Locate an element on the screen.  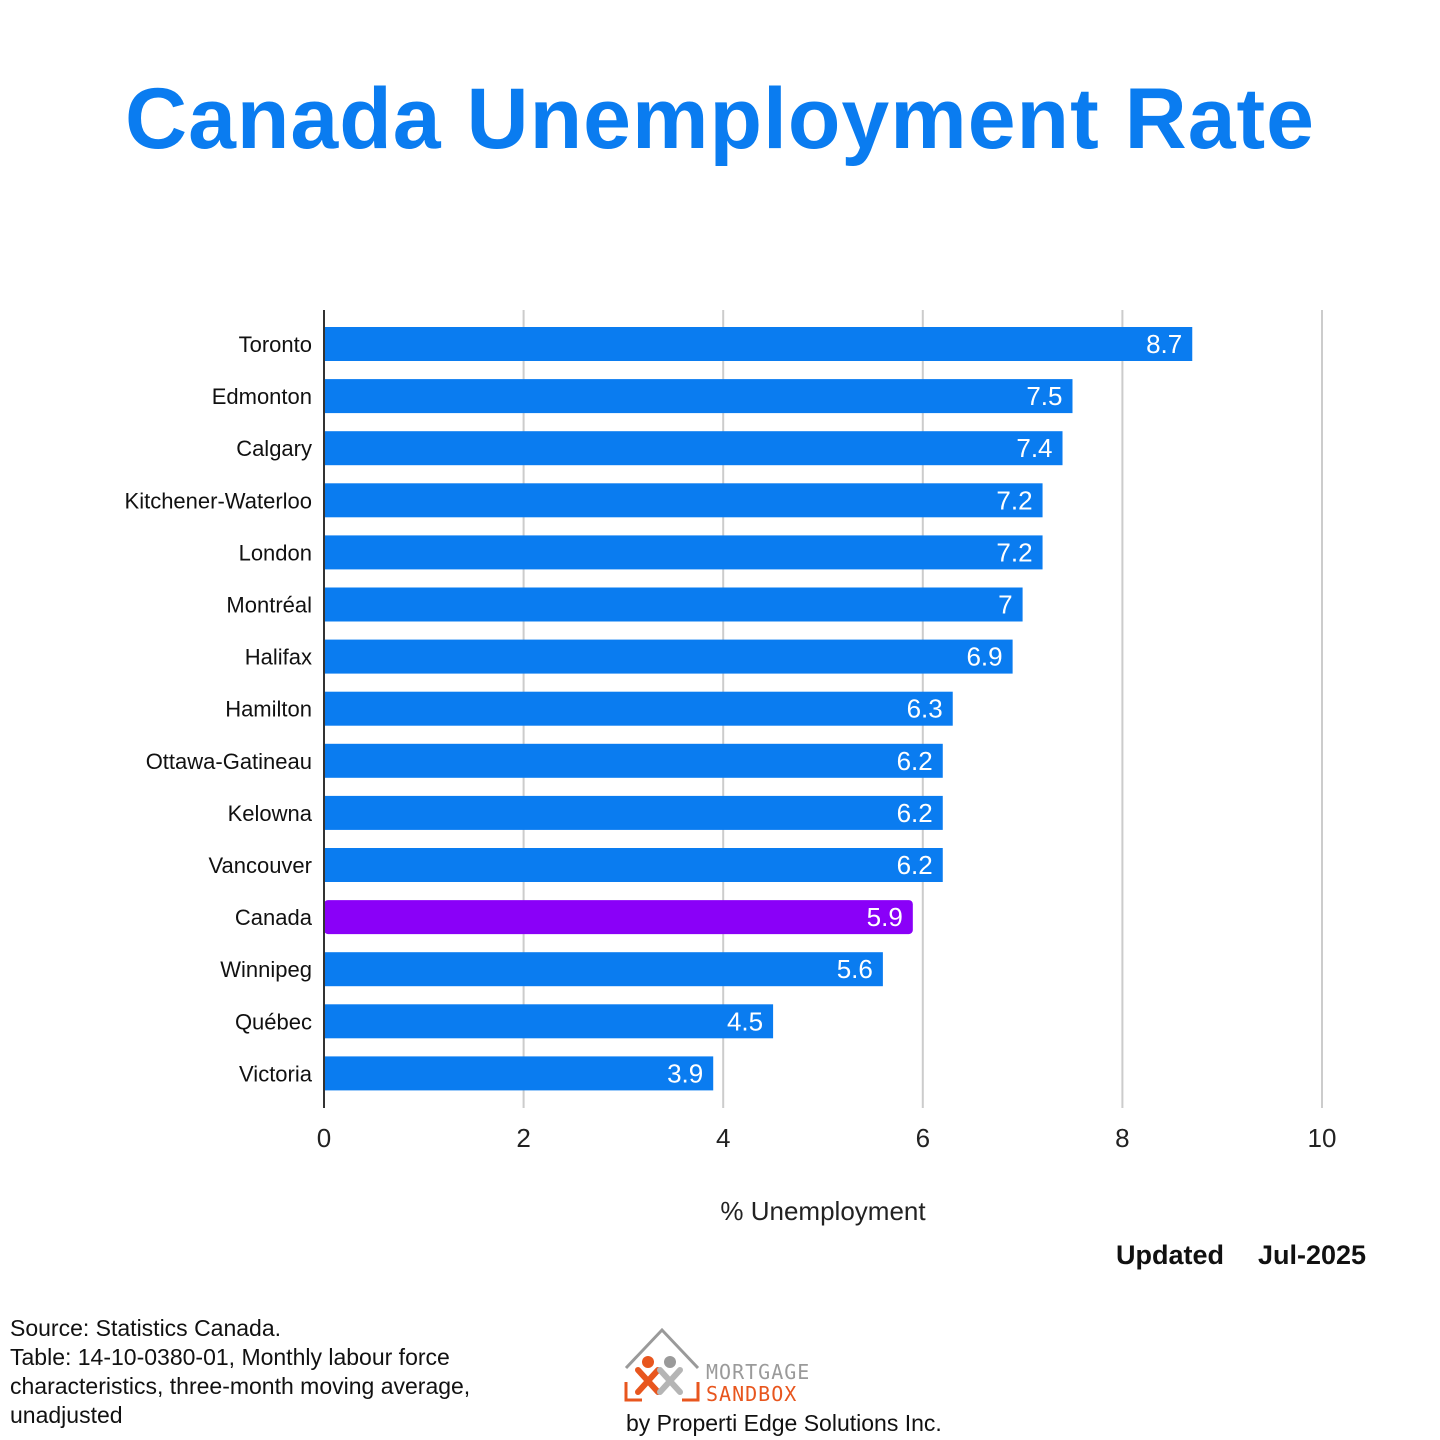
bar-montr-al is located at coordinates (673, 604).